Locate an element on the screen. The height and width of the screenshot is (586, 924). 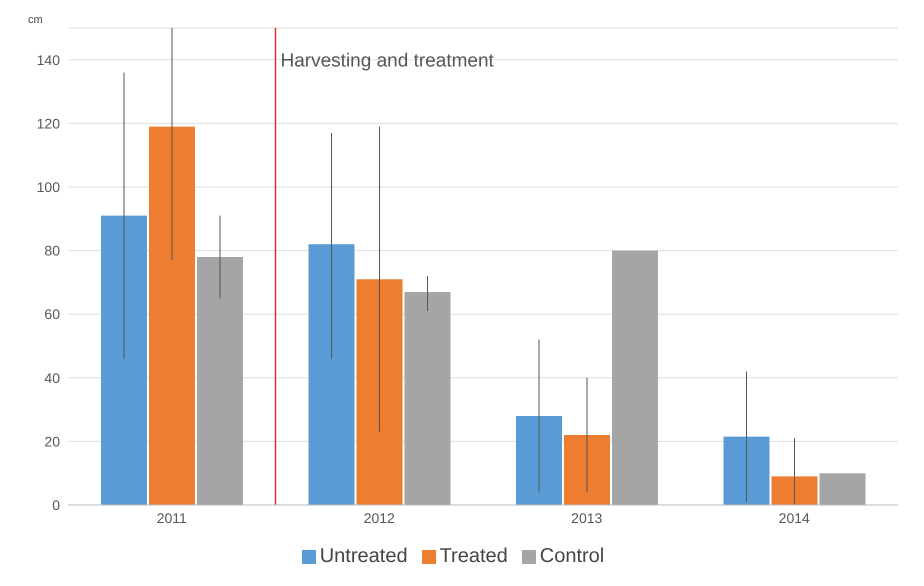
x-tick-label: 2013 is located at coordinates (587, 518).